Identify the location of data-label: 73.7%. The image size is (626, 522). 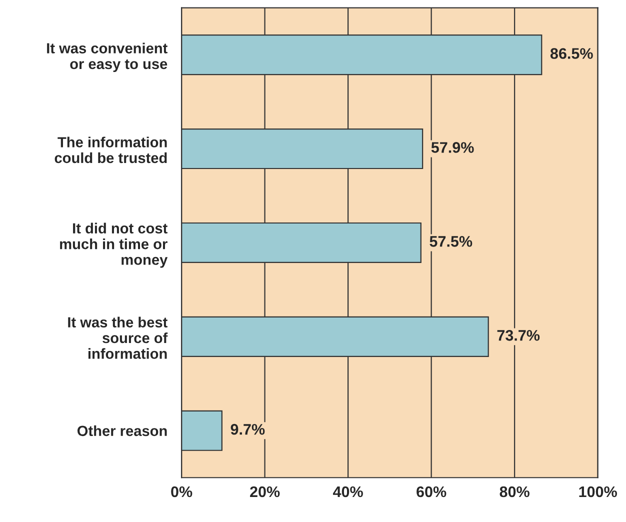
(518, 335).